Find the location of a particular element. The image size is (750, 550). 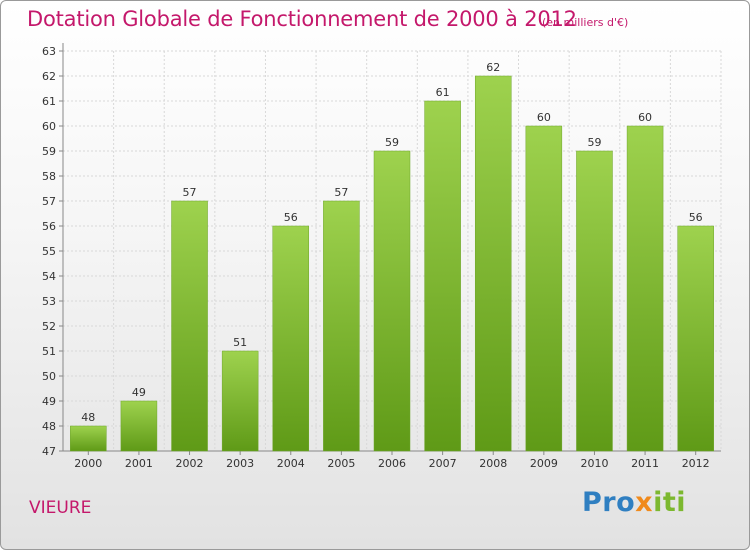

bar-2007 is located at coordinates (442, 276).